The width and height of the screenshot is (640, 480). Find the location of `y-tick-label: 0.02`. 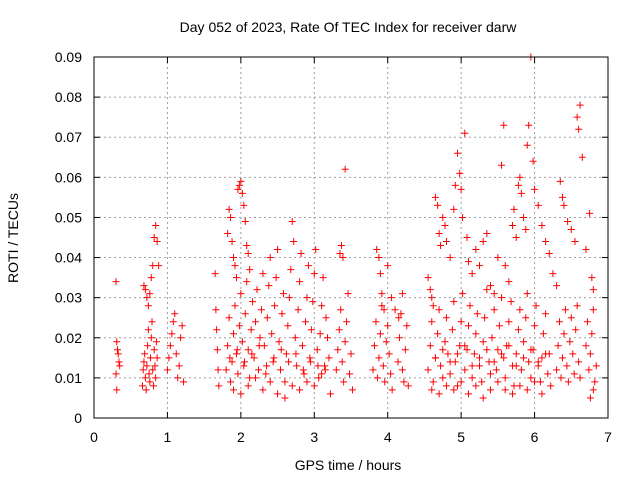

y-tick-label: 0.02 is located at coordinates (68, 338).